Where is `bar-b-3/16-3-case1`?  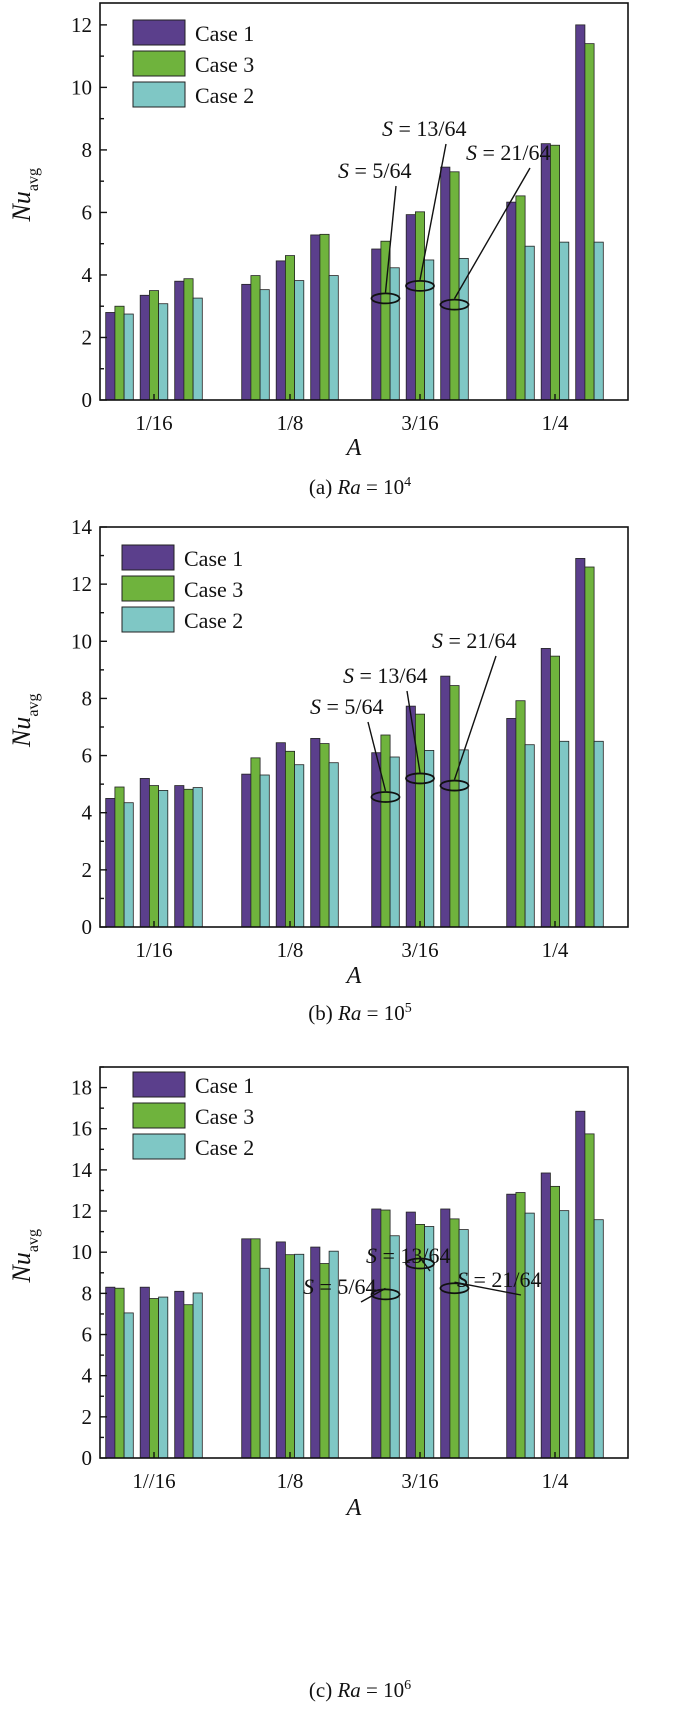
bar-b-3/16-3-case1 is located at coordinates (445, 801).